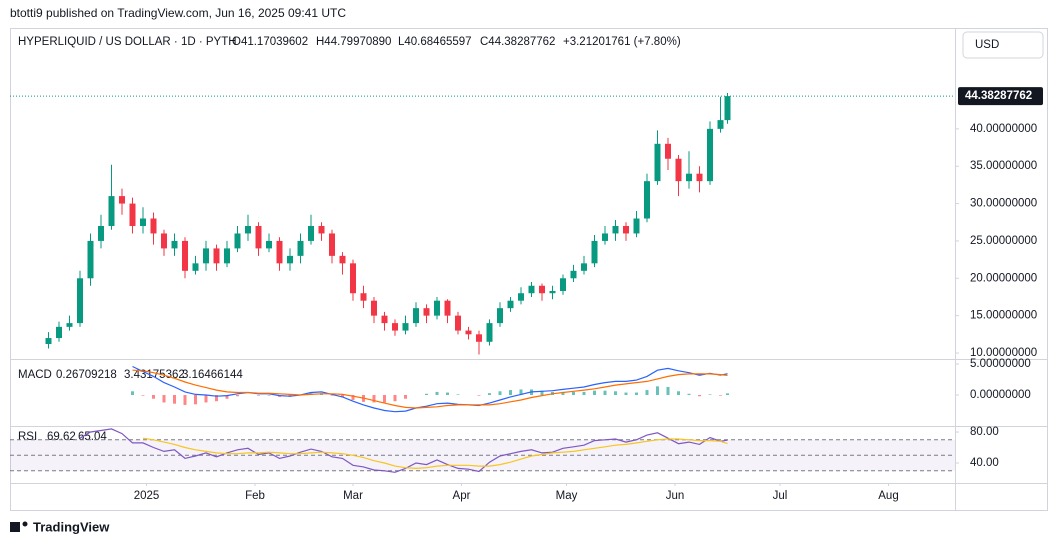 The height and width of the screenshot is (546, 1057). Describe the element at coordinates (1003, 316) in the screenshot. I see `y-tick-label: 15.00000000` at that location.